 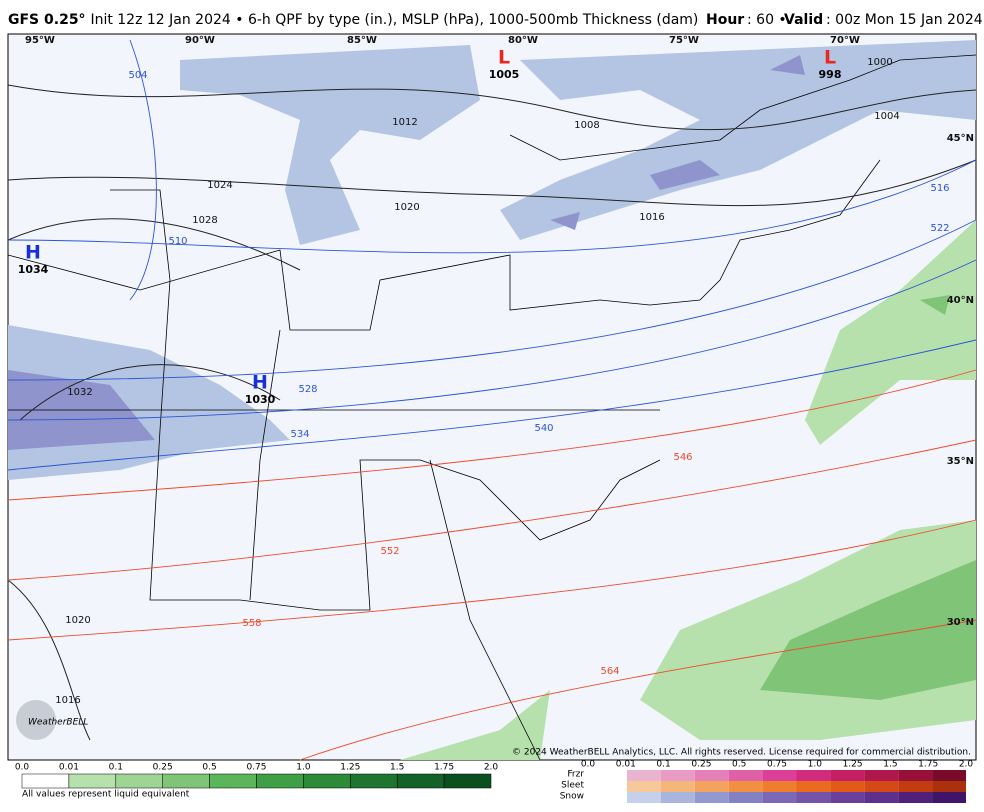 I want to click on type-tick-label: 1.25, so click(x=853, y=765).